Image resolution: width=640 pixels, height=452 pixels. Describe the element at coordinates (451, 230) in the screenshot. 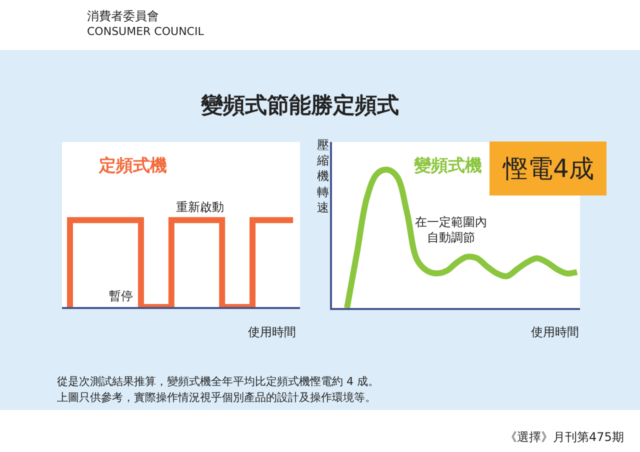

I see `annotation: 在一定範圍內自動調節` at that location.